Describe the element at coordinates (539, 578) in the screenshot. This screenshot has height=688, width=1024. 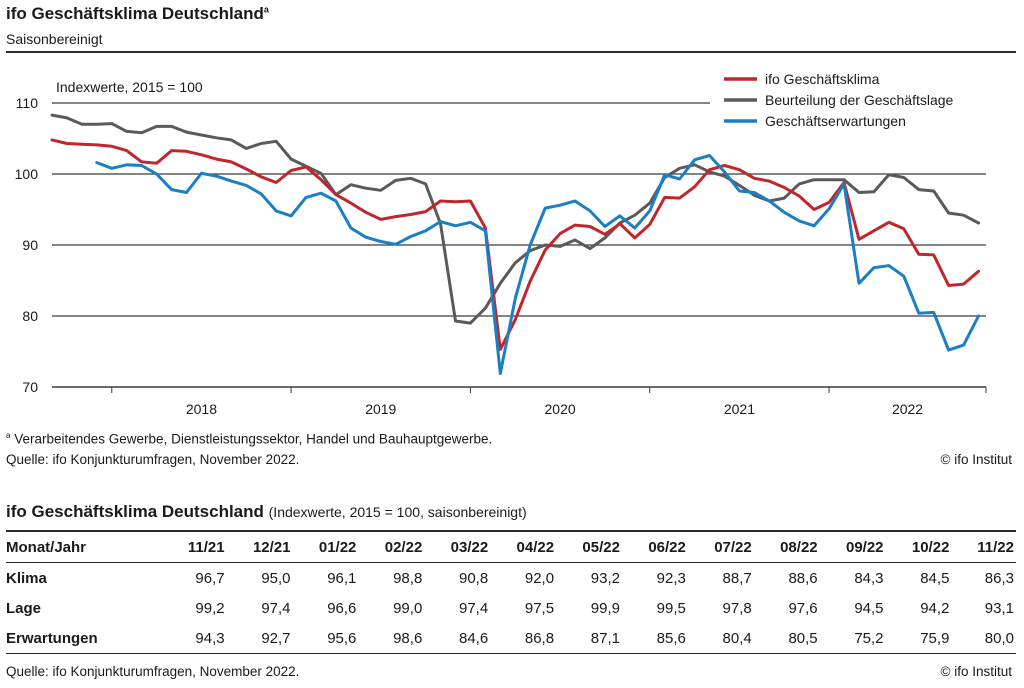
I see `table-cell: 92,0` at that location.